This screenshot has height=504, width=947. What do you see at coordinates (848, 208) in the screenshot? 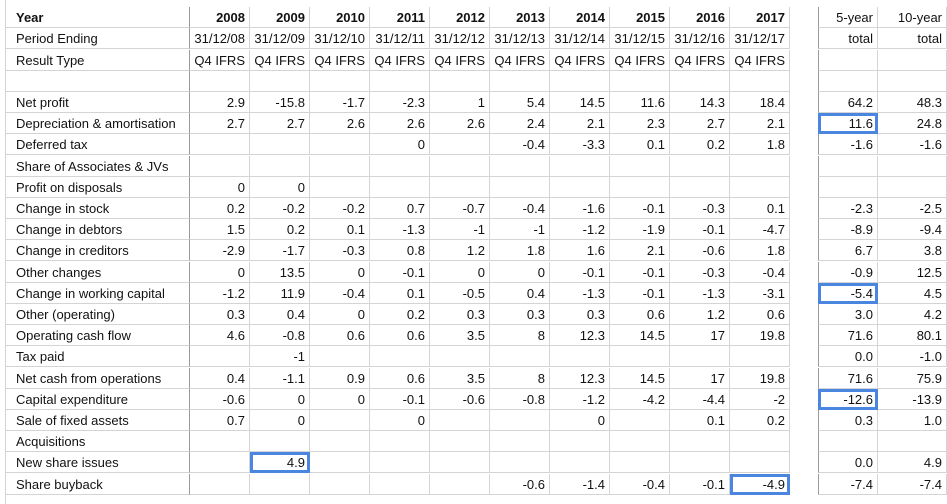
I see `total-cell: -2.3` at bounding box center [848, 208].